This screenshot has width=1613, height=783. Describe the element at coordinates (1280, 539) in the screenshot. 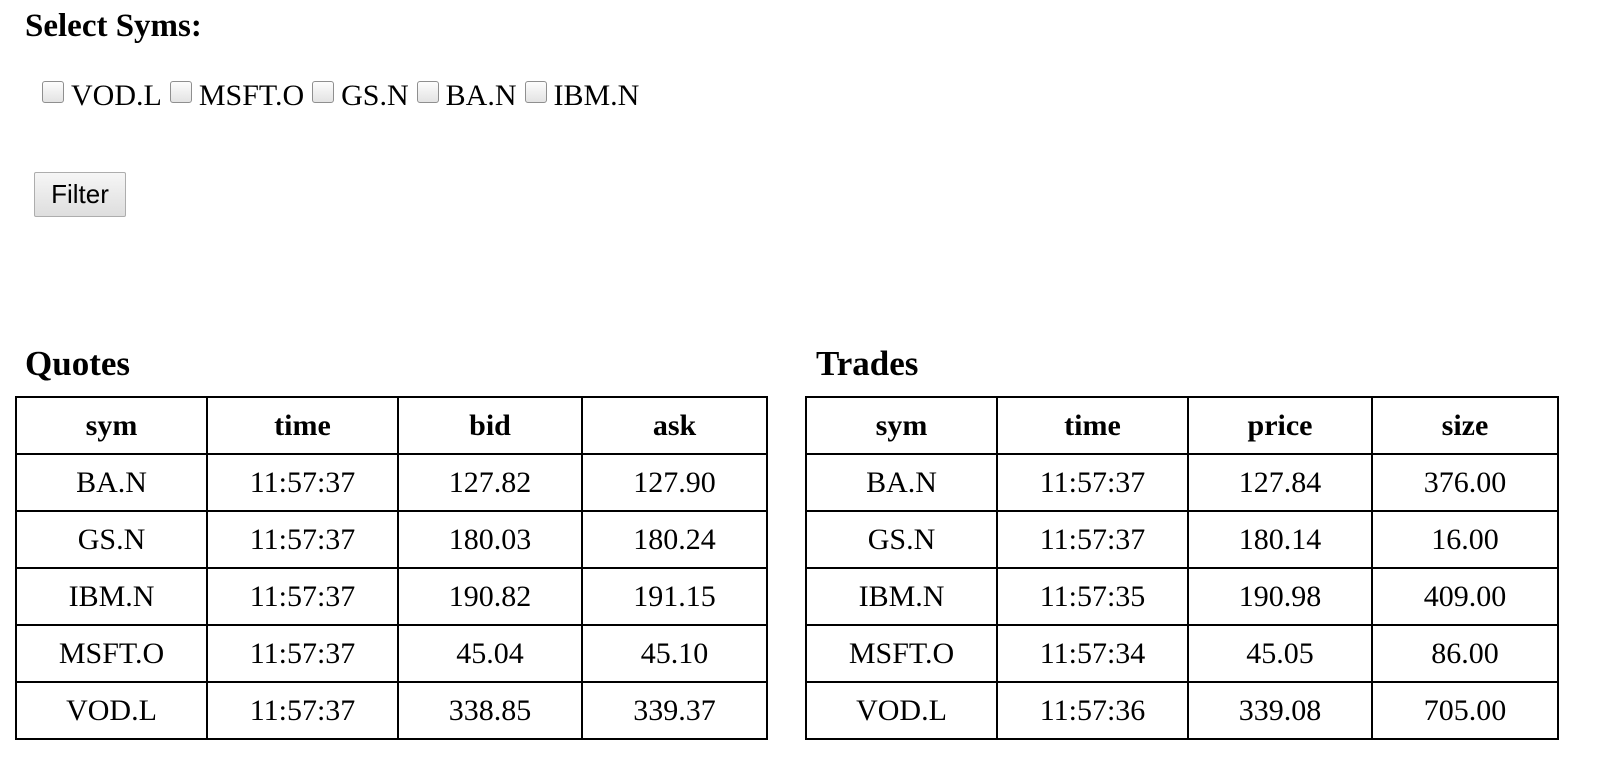

I see `table-cell: 180.14` at that location.